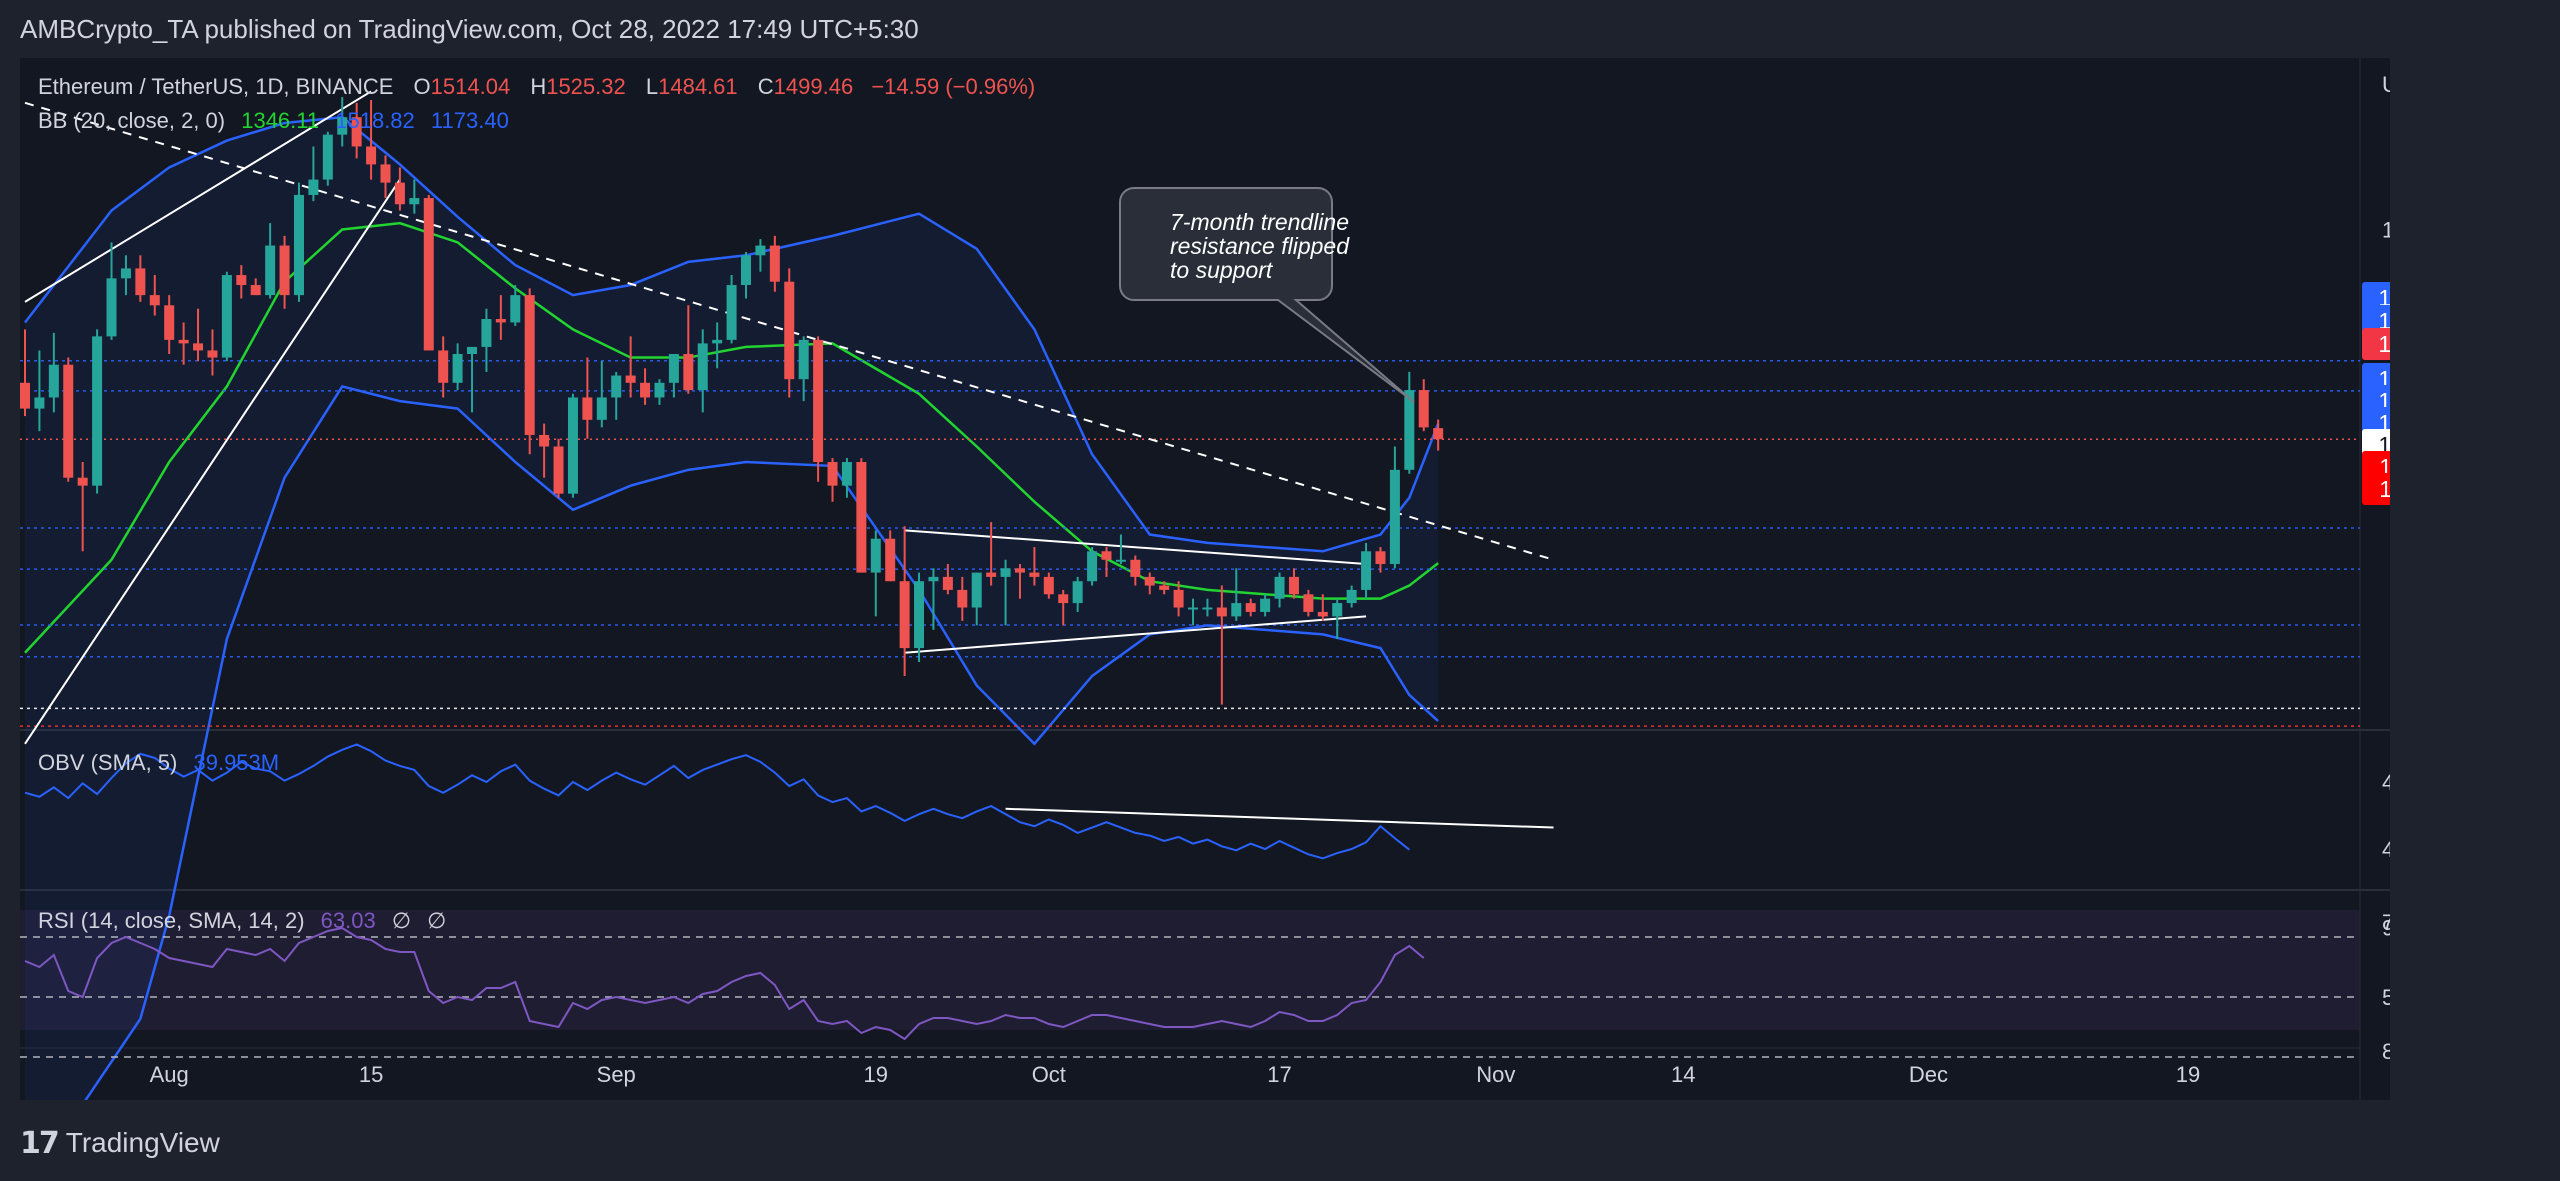  I want to click on price-badge-label: 1240.64, so click(2384, 445).